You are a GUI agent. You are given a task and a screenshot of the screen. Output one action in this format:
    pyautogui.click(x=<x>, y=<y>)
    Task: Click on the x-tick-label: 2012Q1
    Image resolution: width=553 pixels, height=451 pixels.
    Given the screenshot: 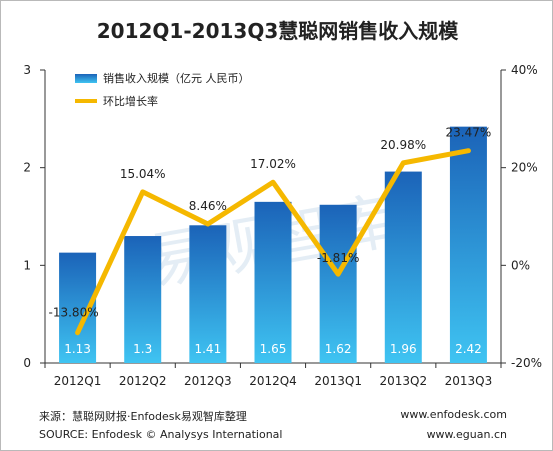 What is the action you would take?
    pyautogui.click(x=78, y=381)
    